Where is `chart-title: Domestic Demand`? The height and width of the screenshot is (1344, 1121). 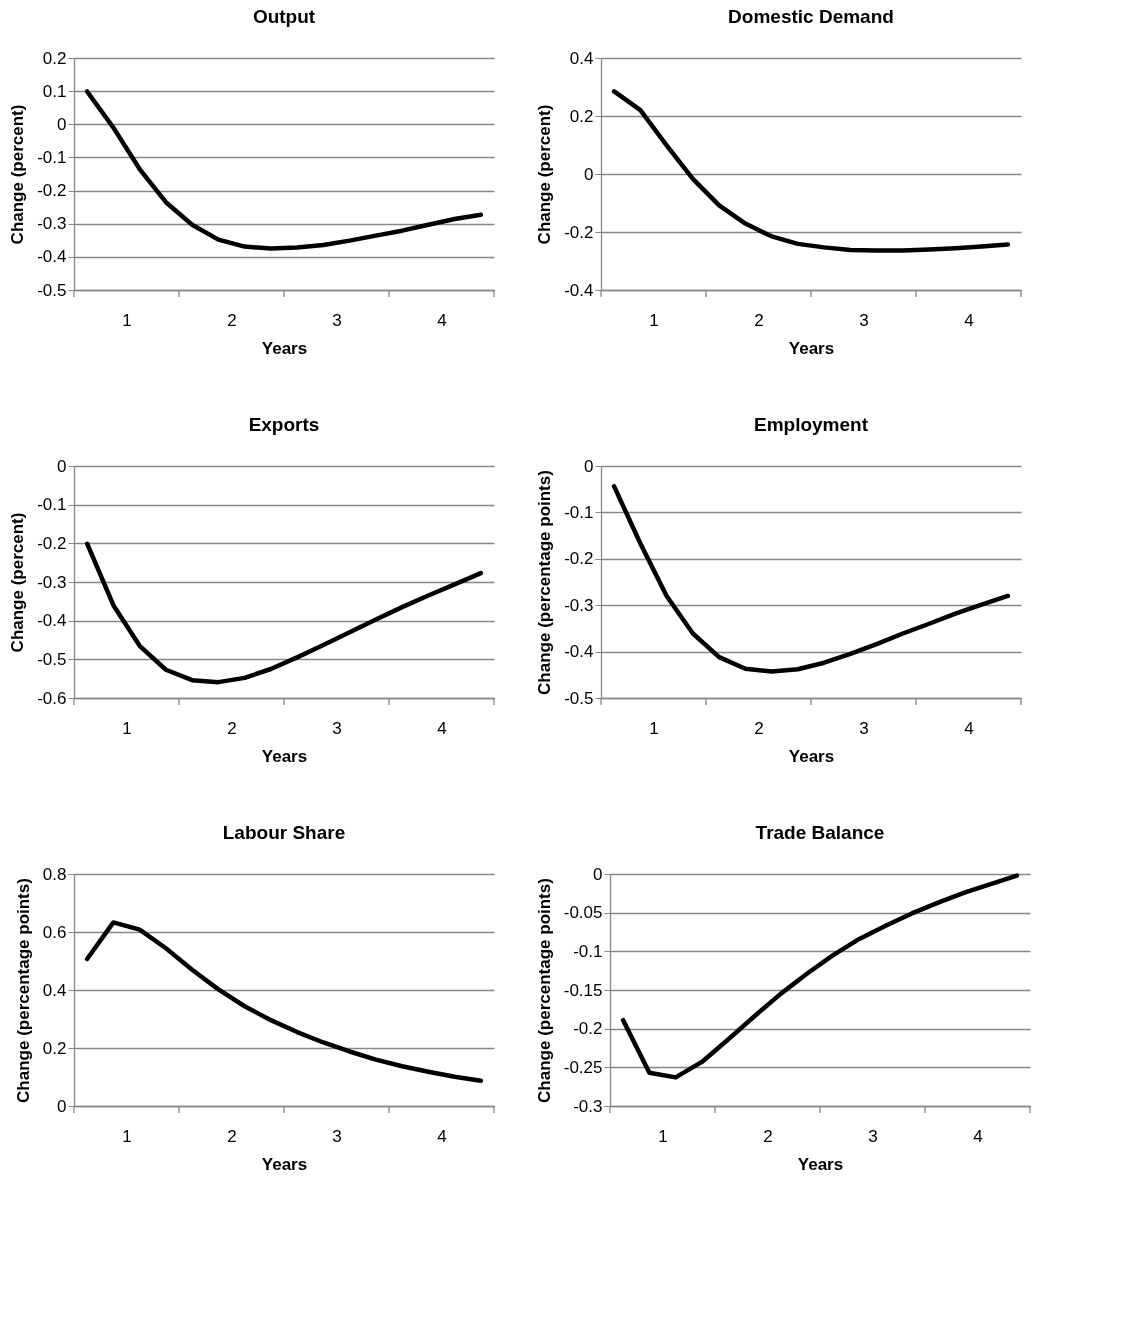
chart-title: Domestic Demand is located at coordinates (811, 16).